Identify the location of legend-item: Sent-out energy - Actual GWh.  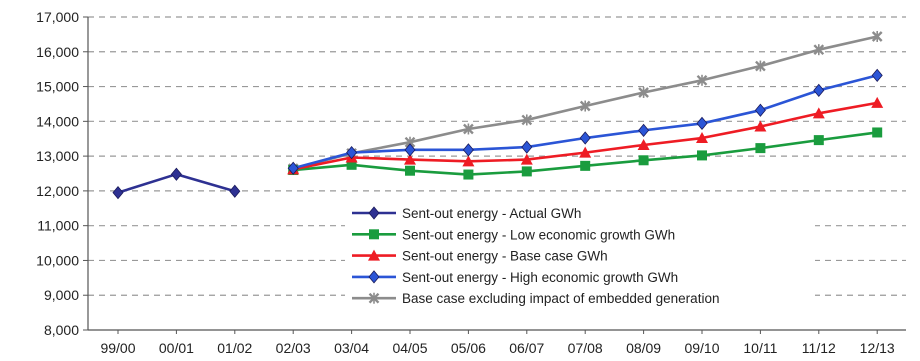
(466, 213).